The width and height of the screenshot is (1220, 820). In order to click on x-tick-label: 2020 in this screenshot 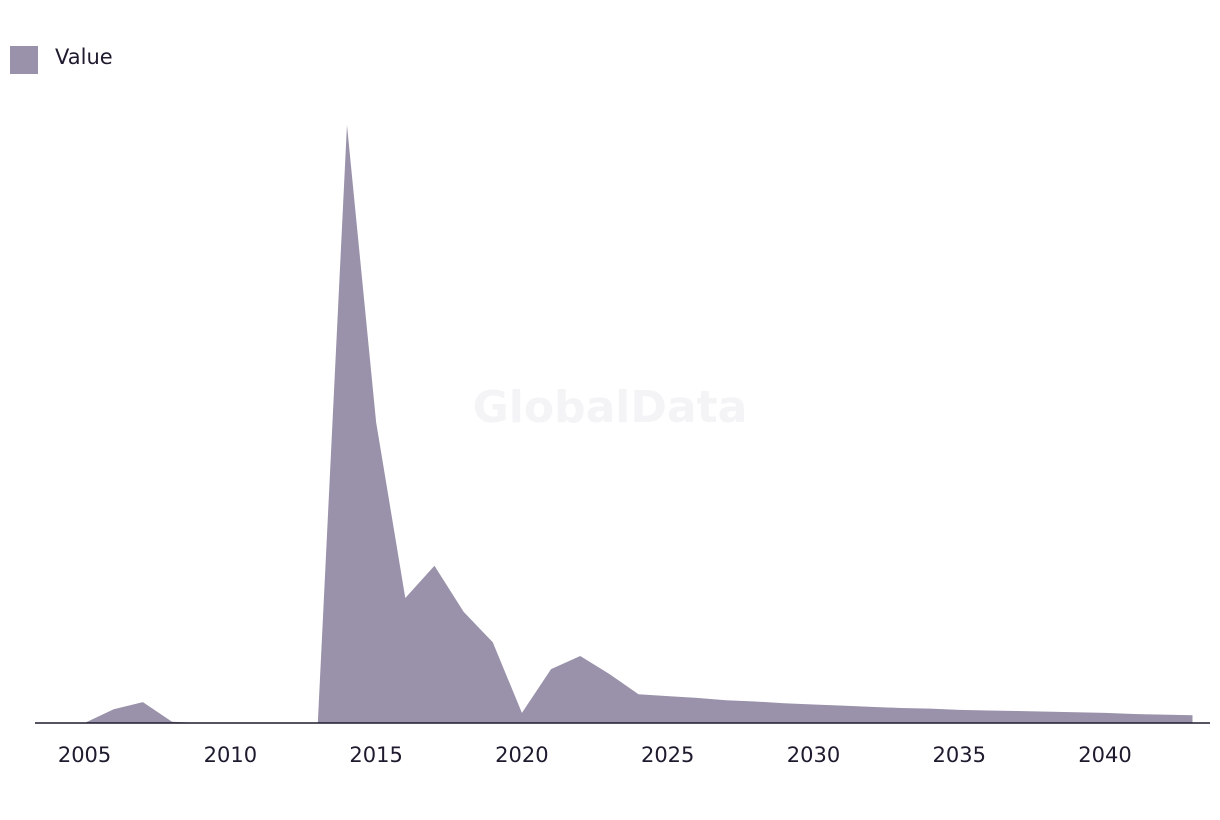, I will do `click(521, 755)`.